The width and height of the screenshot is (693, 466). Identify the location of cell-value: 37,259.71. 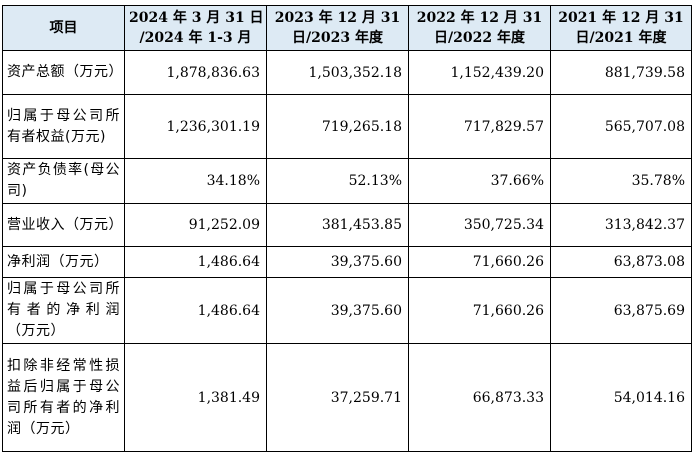
(337, 397).